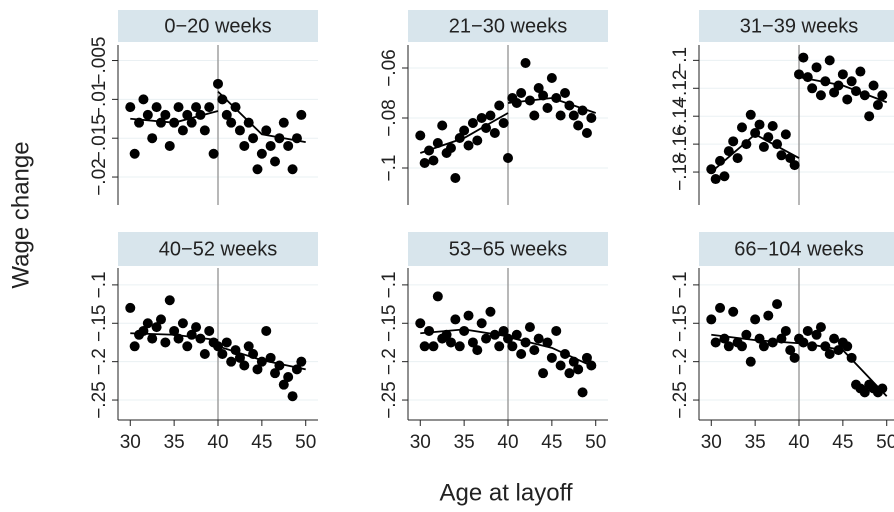 The height and width of the screenshot is (512, 894). I want to click on panel-title: 21−30 weeks, so click(508, 26).